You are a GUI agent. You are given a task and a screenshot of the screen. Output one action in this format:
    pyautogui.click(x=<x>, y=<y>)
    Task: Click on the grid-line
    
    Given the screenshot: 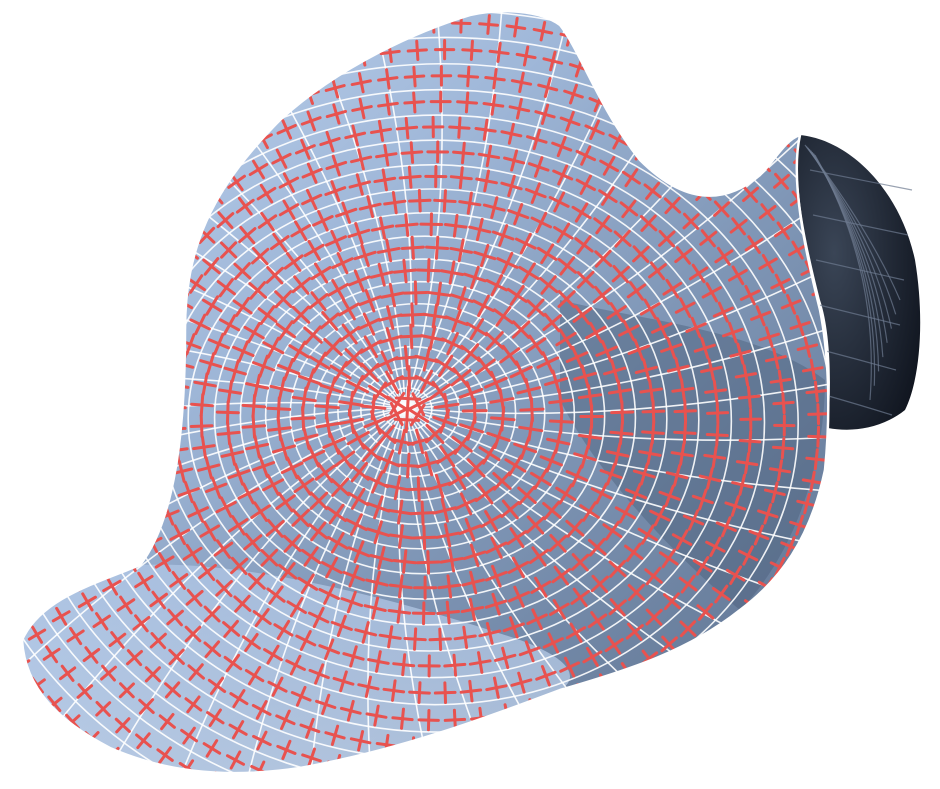 What is the action you would take?
    pyautogui.click(x=503, y=590)
    